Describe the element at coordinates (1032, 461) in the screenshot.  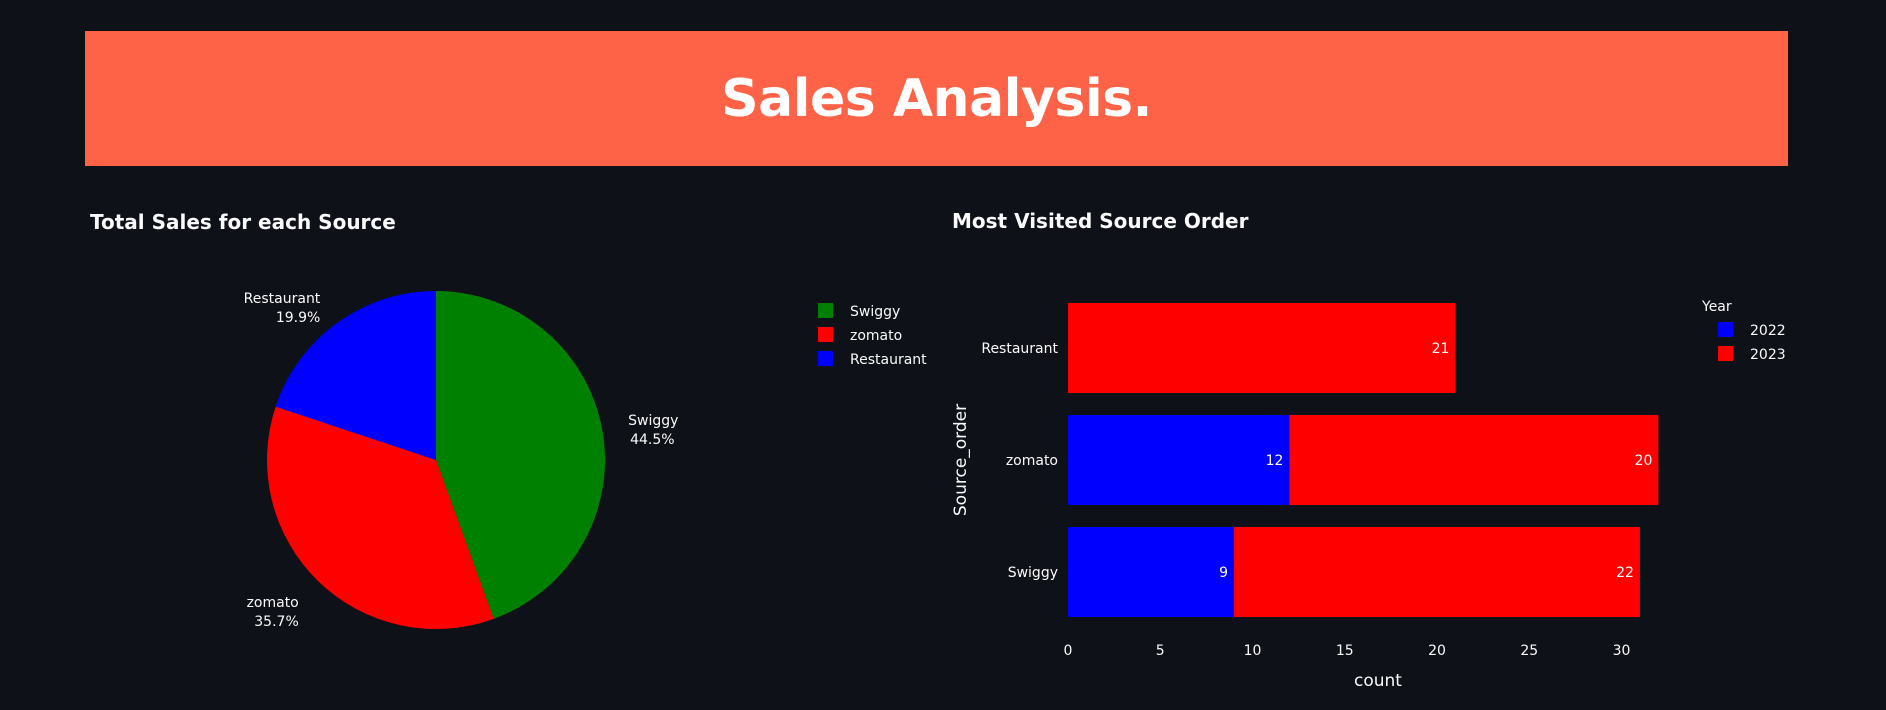
I see `y-tick-label-zomato: zomato` at that location.